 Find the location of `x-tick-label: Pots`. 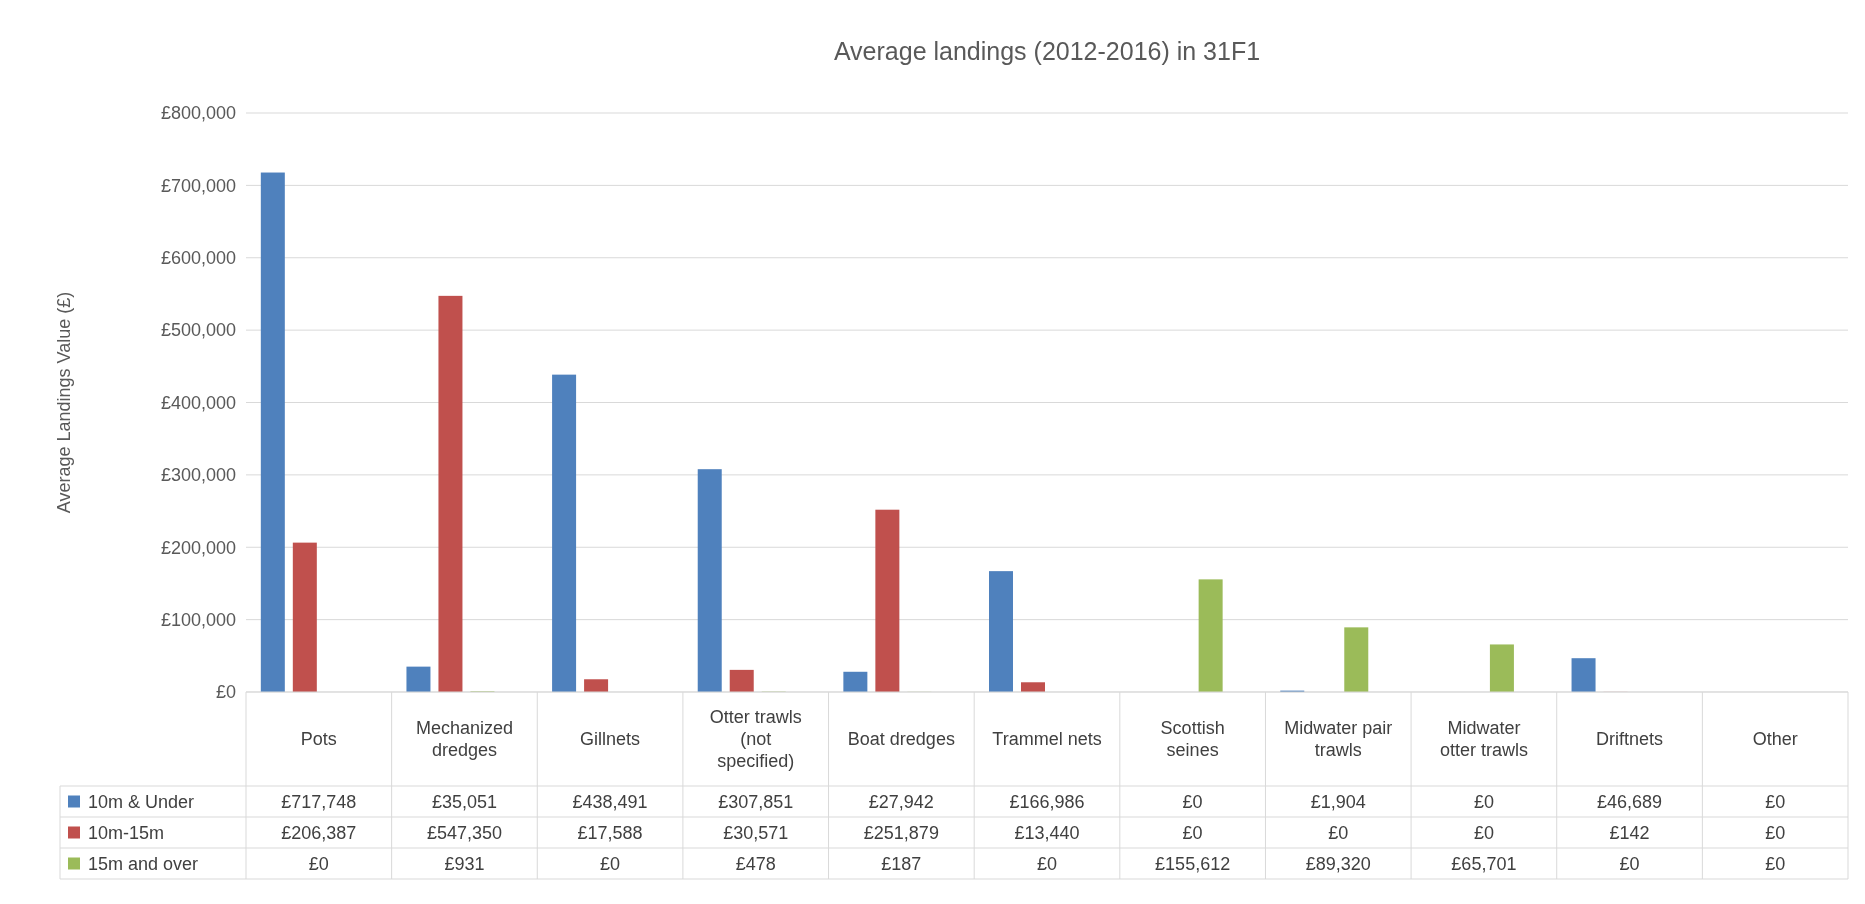

x-tick-label: Pots is located at coordinates (318, 739).